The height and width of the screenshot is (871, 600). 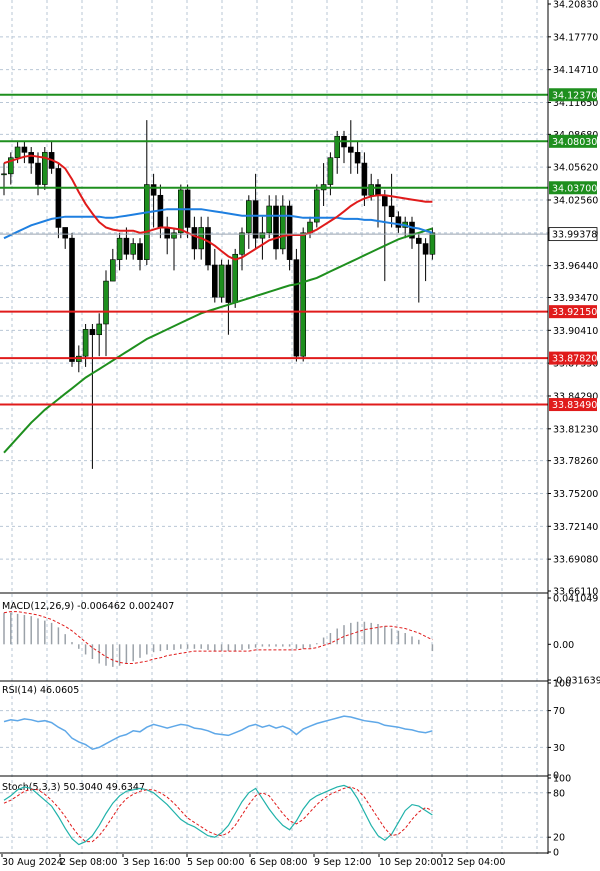 What do you see at coordinates (575, 527) in the screenshot?
I see `price-tick-label: 33.72140` at bounding box center [575, 527].